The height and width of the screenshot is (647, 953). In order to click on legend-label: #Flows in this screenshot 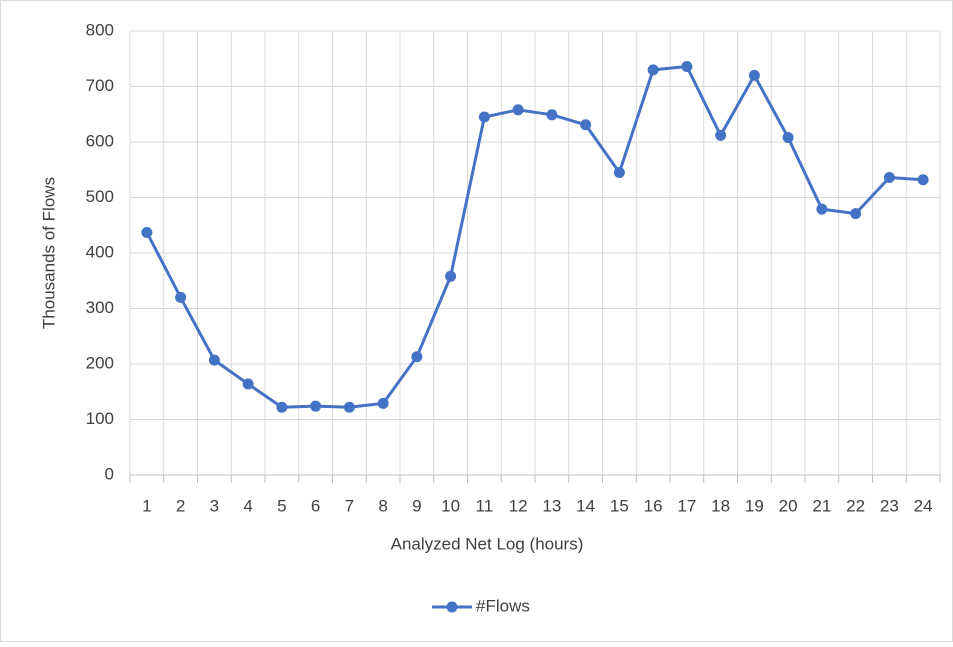, I will do `click(503, 605)`.